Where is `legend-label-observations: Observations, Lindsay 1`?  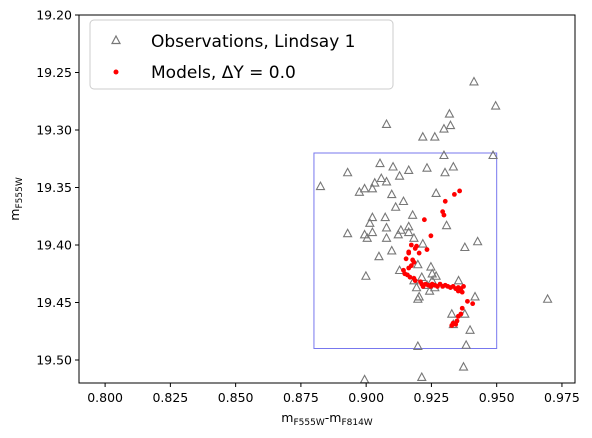 legend-label-observations: Observations, Lindsay 1 is located at coordinates (253, 42).